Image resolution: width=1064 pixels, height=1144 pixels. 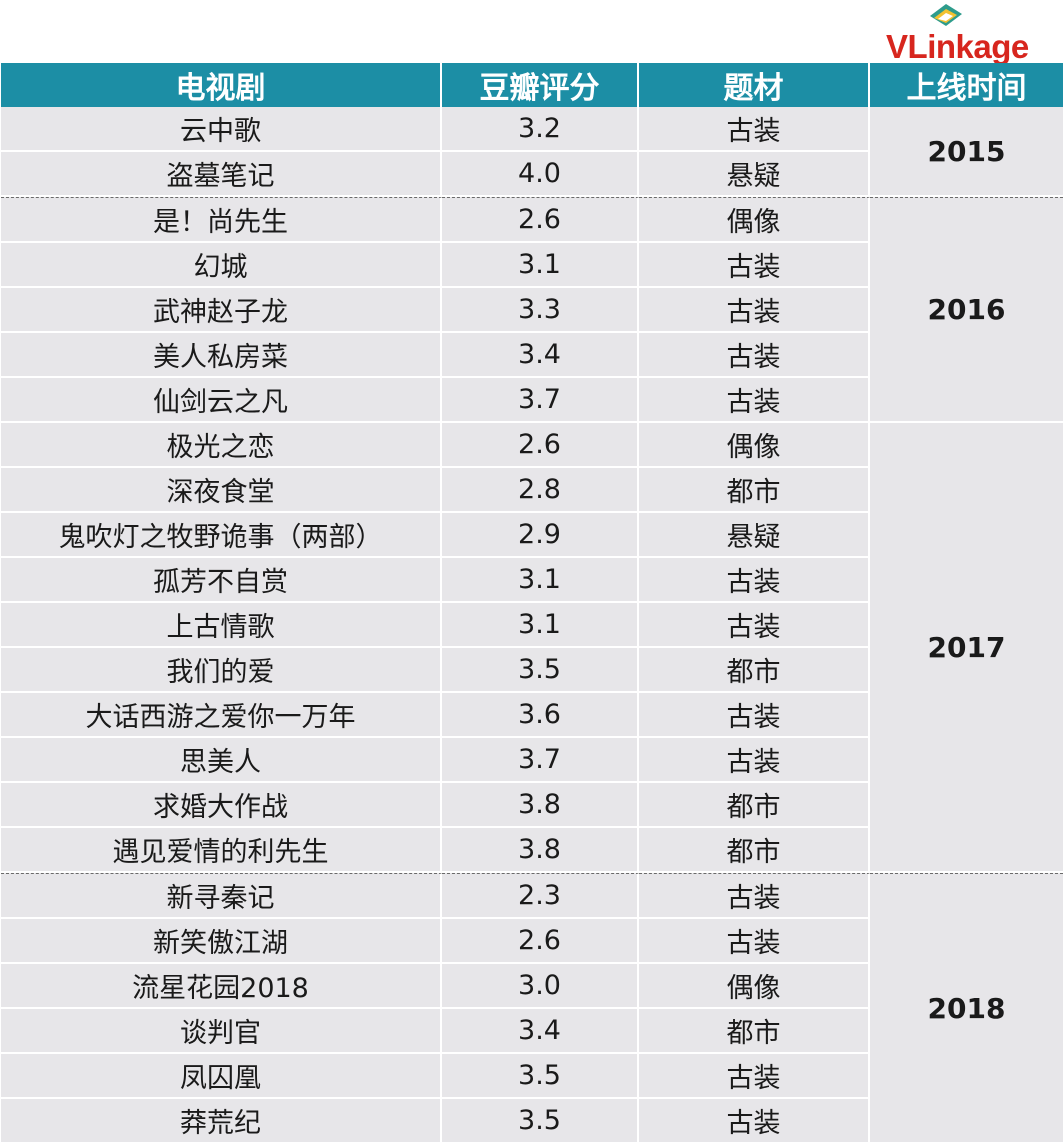 What do you see at coordinates (221, 220) in the screenshot?
I see `drama-title-cell: 是！尚先生` at bounding box center [221, 220].